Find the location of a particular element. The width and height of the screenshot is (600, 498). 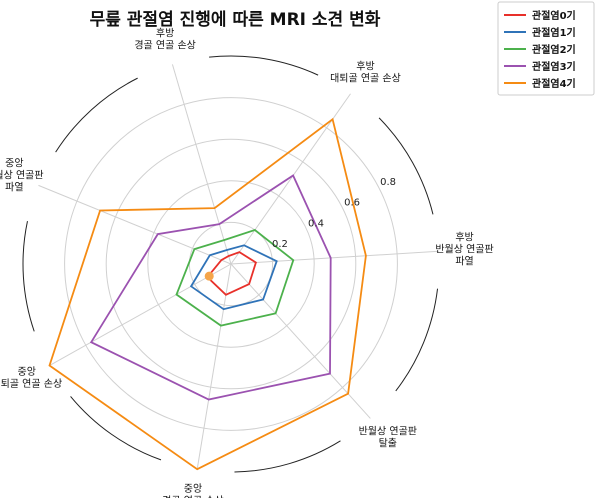

axis-label-4: 중앙 is located at coordinates (27, 372).